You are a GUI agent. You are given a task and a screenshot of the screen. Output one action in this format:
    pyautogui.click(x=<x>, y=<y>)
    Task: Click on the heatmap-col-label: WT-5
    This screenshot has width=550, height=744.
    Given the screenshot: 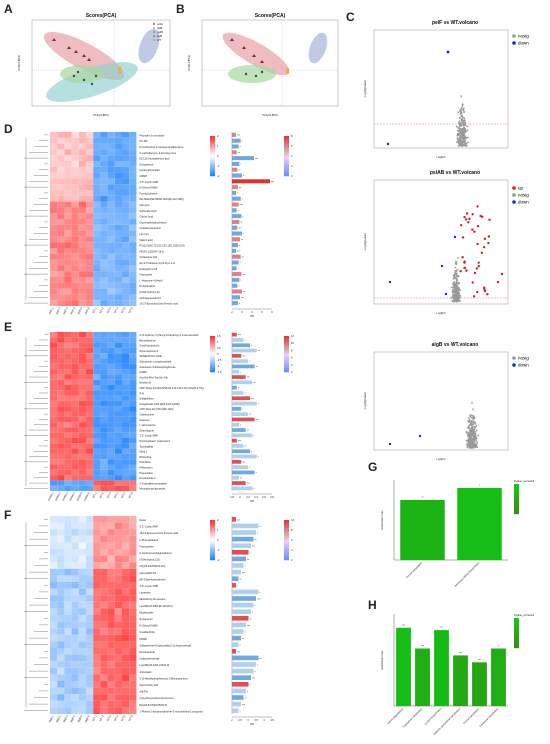 What is the action you would take?
    pyautogui.click(x=123, y=310)
    